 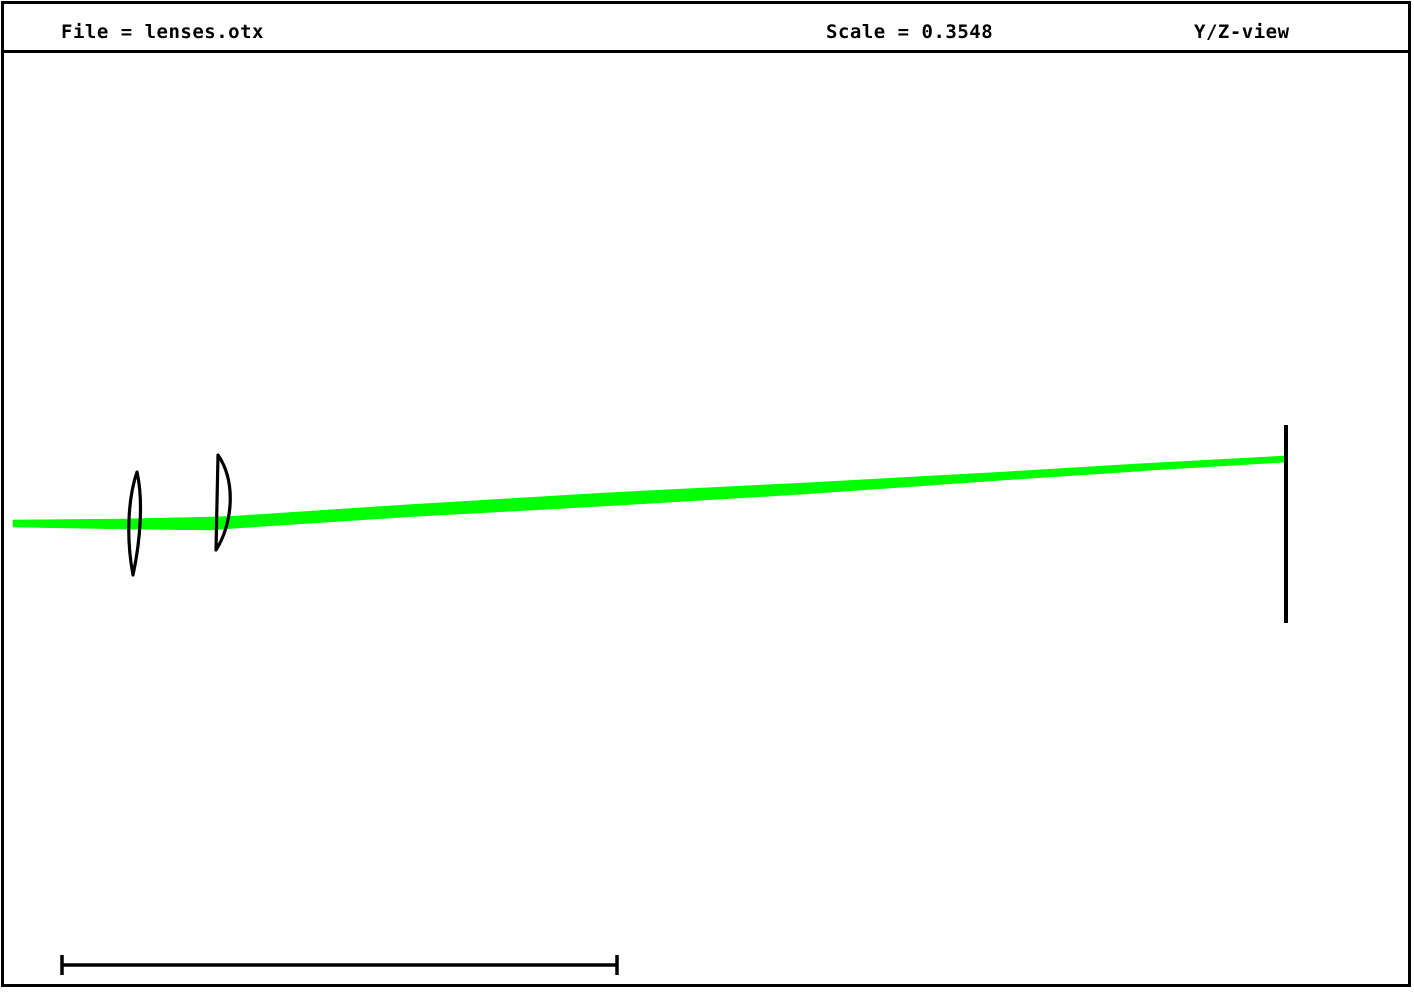 I want to click on lens-element-1-group, so click(x=135, y=523).